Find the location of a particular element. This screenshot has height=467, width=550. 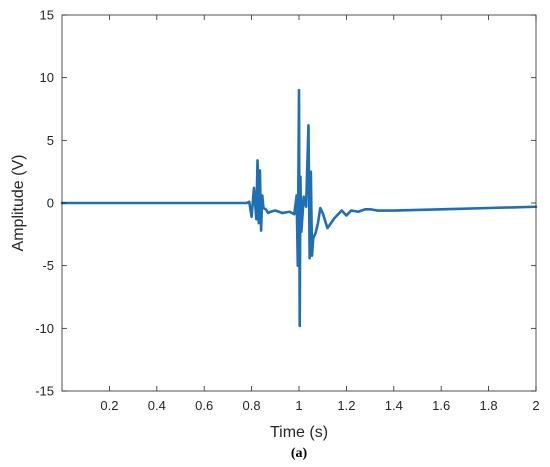

y-tick-label: -5 is located at coordinates (48, 265).